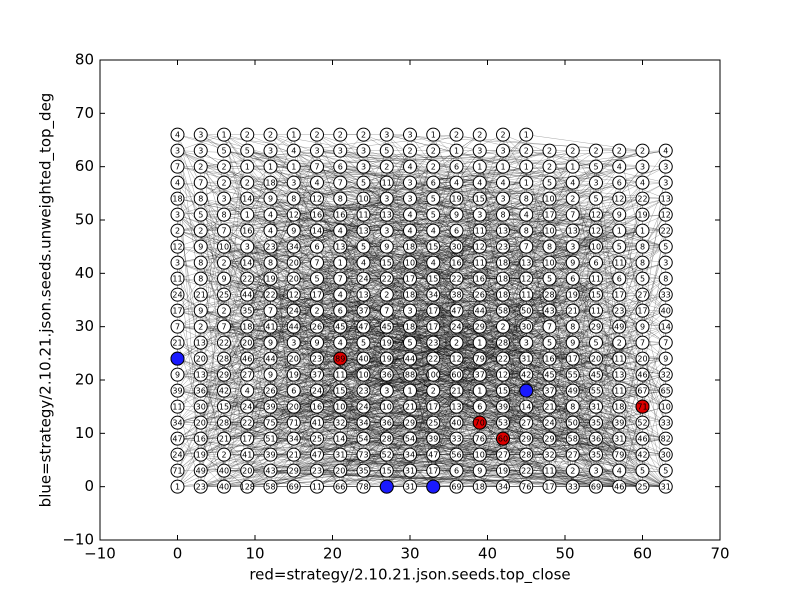 The image size is (800, 600). What do you see at coordinates (410, 359) in the screenshot?
I see `node-label: 44` at bounding box center [410, 359].